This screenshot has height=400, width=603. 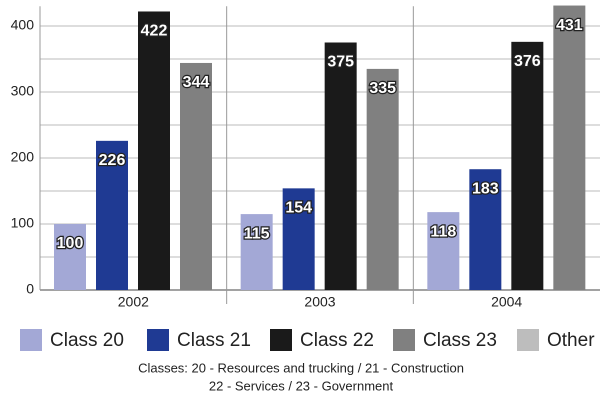 What do you see at coordinates (133, 302) in the screenshot?
I see `x-tick-label: 2002` at bounding box center [133, 302].